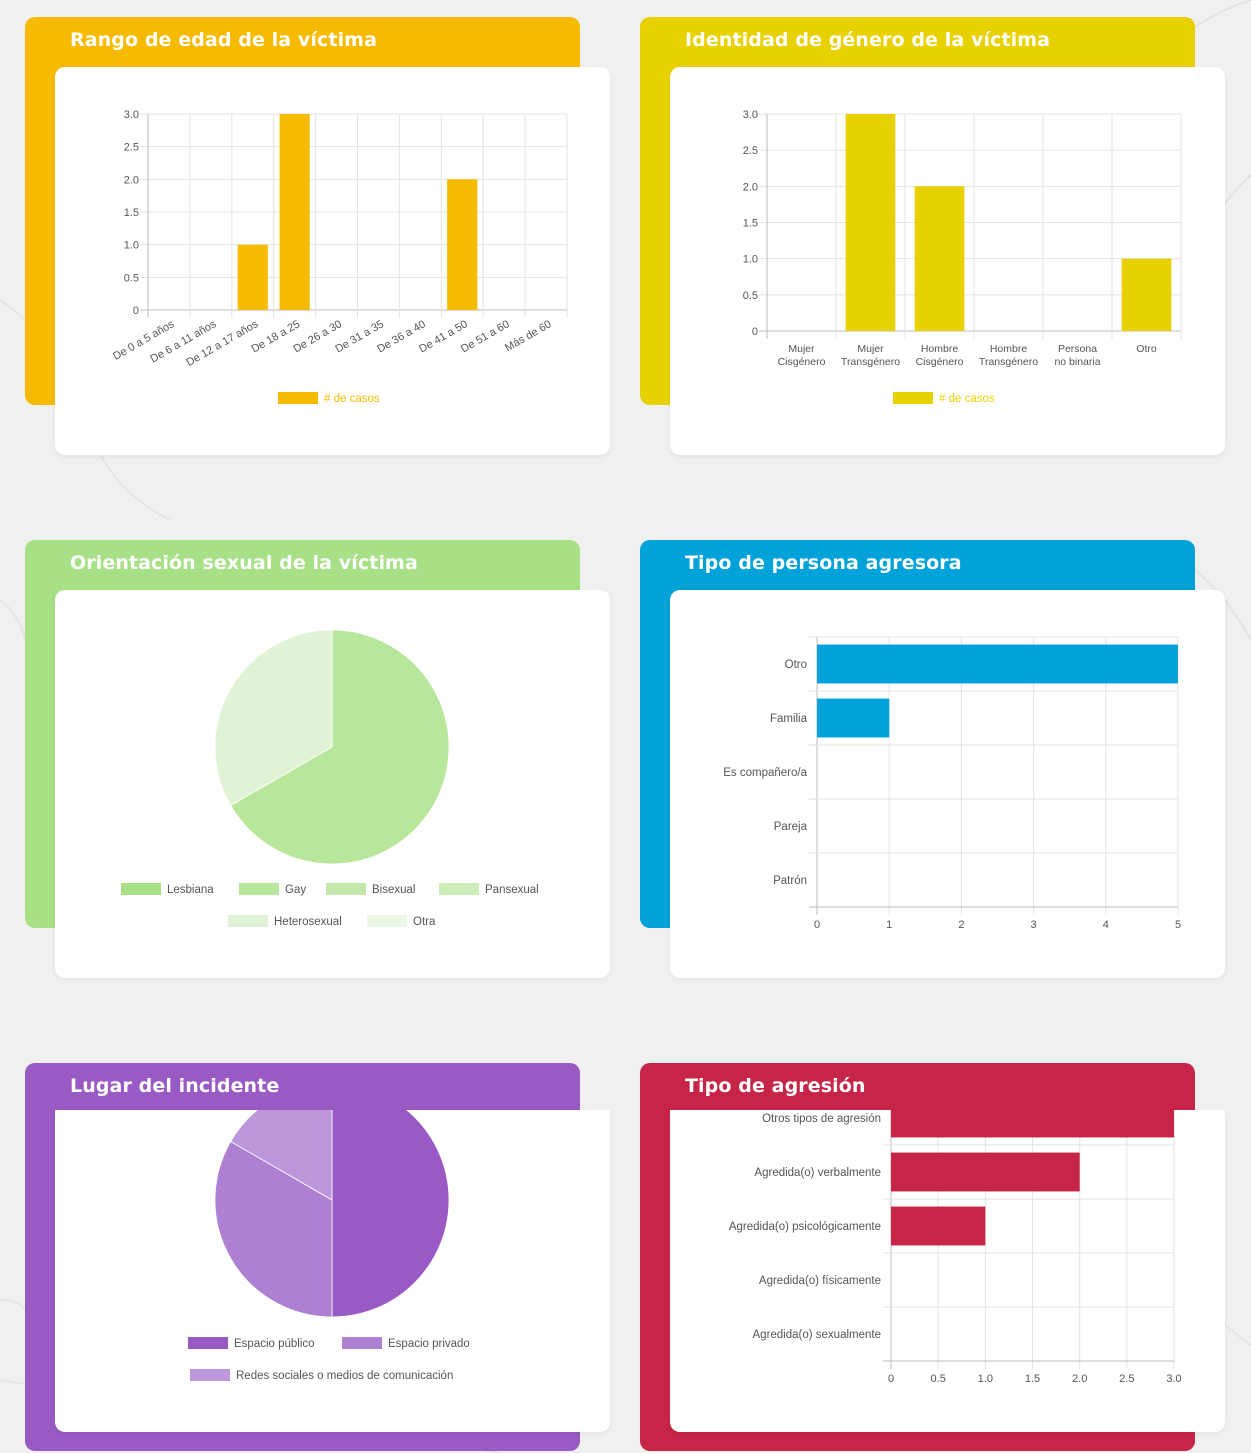 The height and width of the screenshot is (1453, 1251). I want to click on y-tick-label: Agredida(o) sexualmente, so click(817, 1335).